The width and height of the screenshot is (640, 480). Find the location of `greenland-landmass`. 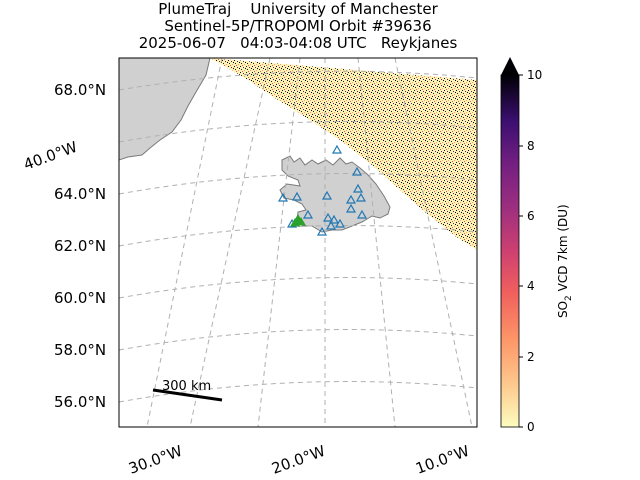

greenland-landmass is located at coordinates (165, 109).